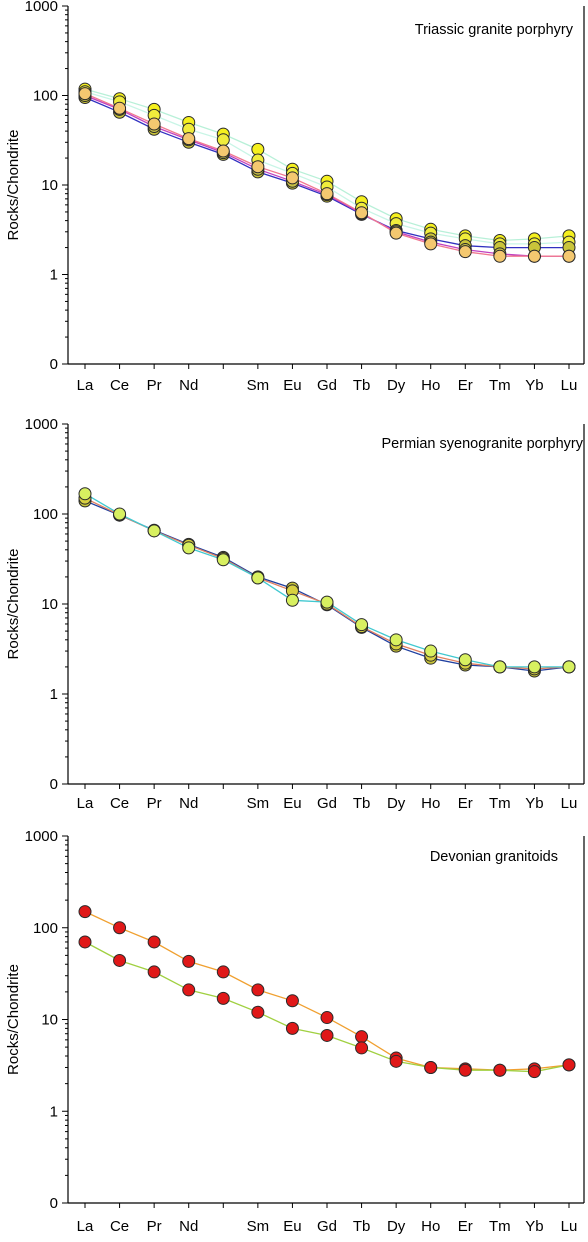 The image size is (588, 1242). What do you see at coordinates (500, 385) in the screenshot?
I see `x-tick-label-tm: Tm` at bounding box center [500, 385].